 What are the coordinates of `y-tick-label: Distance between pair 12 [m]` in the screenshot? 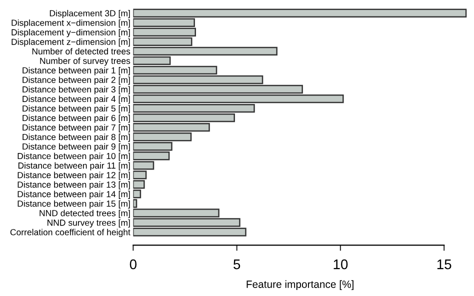 It's located at (74, 176).